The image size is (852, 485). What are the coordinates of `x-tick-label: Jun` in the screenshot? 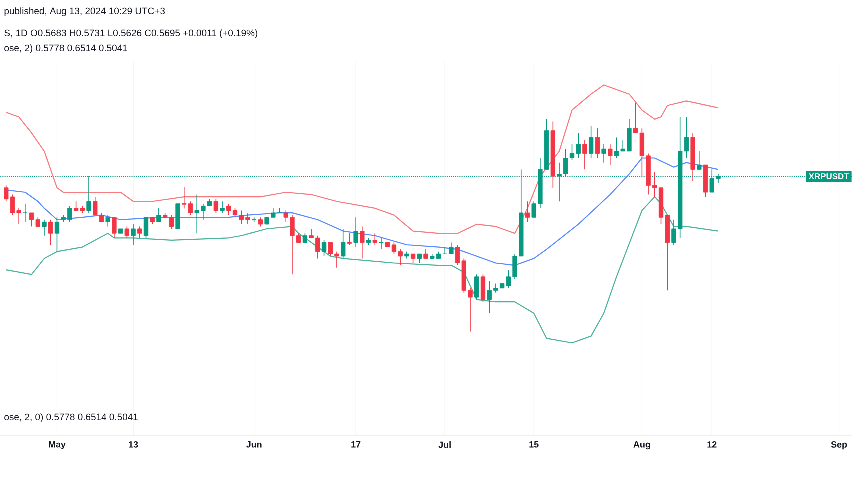 It's located at (254, 445).